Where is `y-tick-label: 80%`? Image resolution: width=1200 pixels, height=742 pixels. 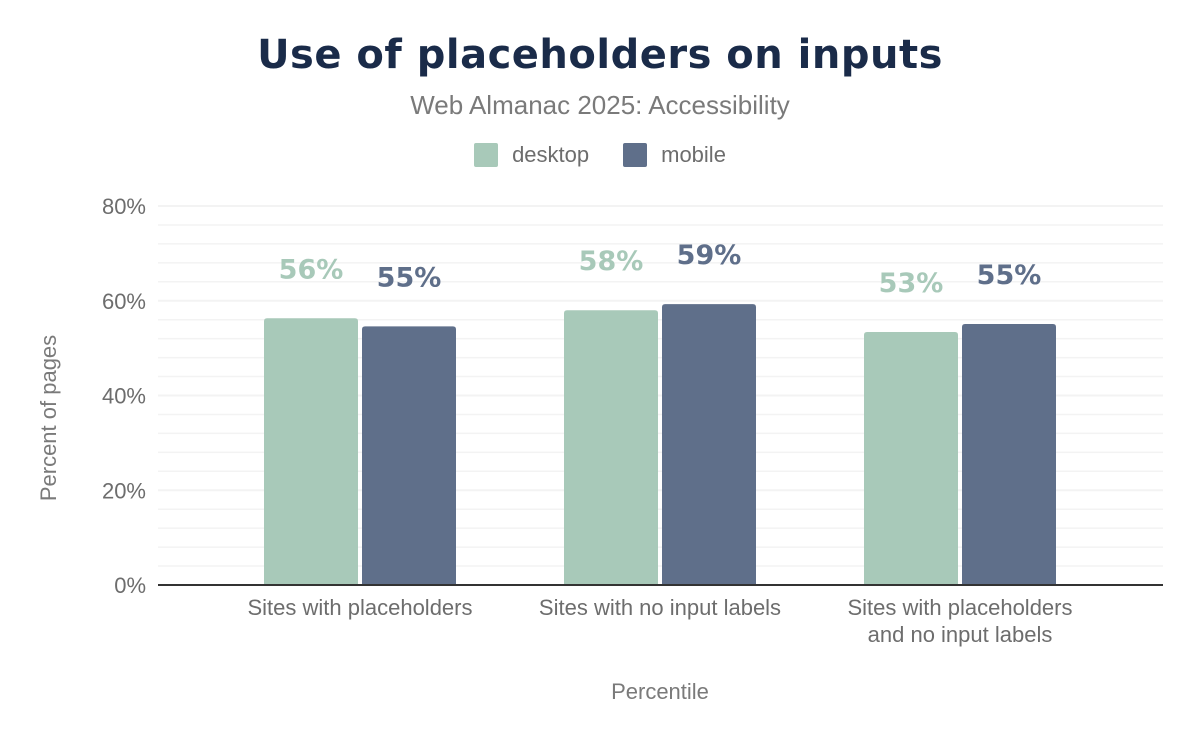
y-tick-label: 80% is located at coordinates (124, 206).